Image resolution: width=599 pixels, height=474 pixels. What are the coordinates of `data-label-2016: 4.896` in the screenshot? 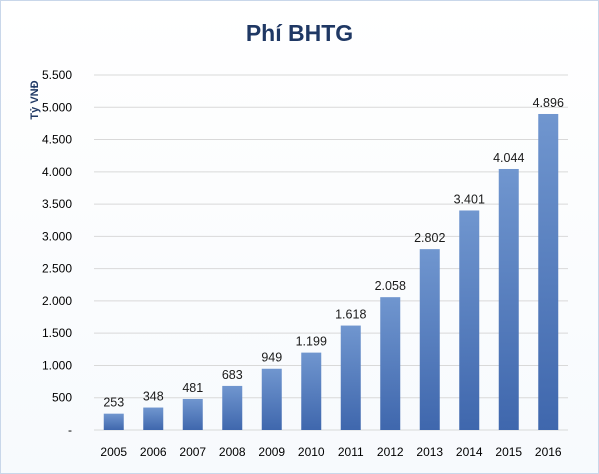 It's located at (548, 103).